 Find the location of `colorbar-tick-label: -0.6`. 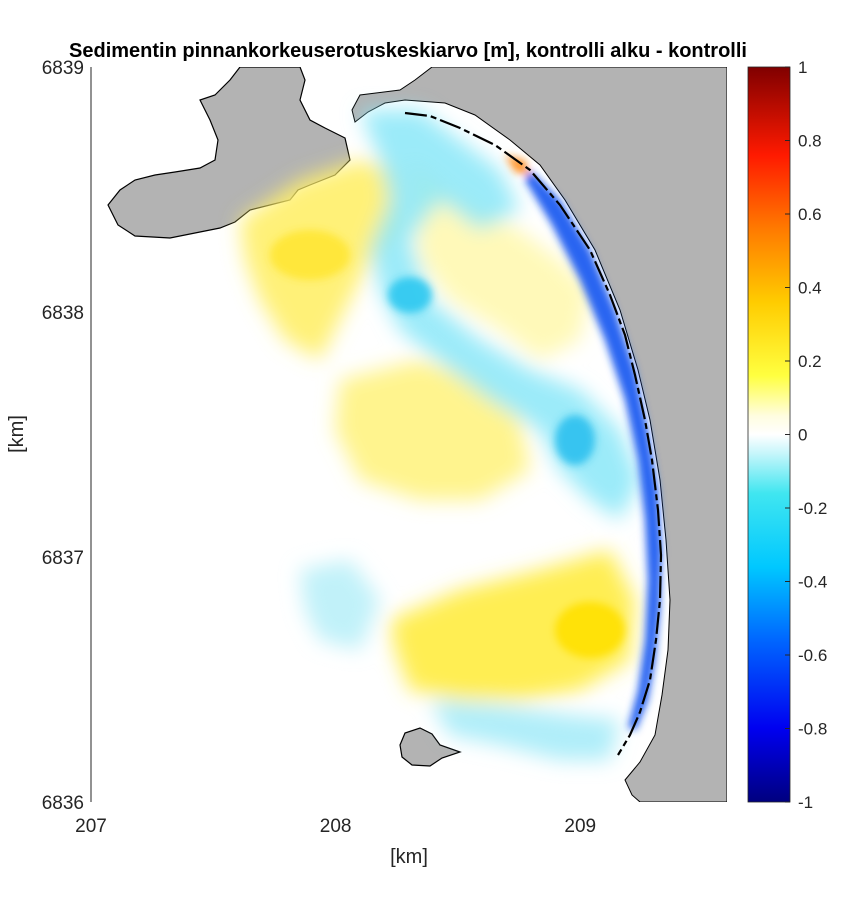

colorbar-tick-label: -0.6 is located at coordinates (812, 655).